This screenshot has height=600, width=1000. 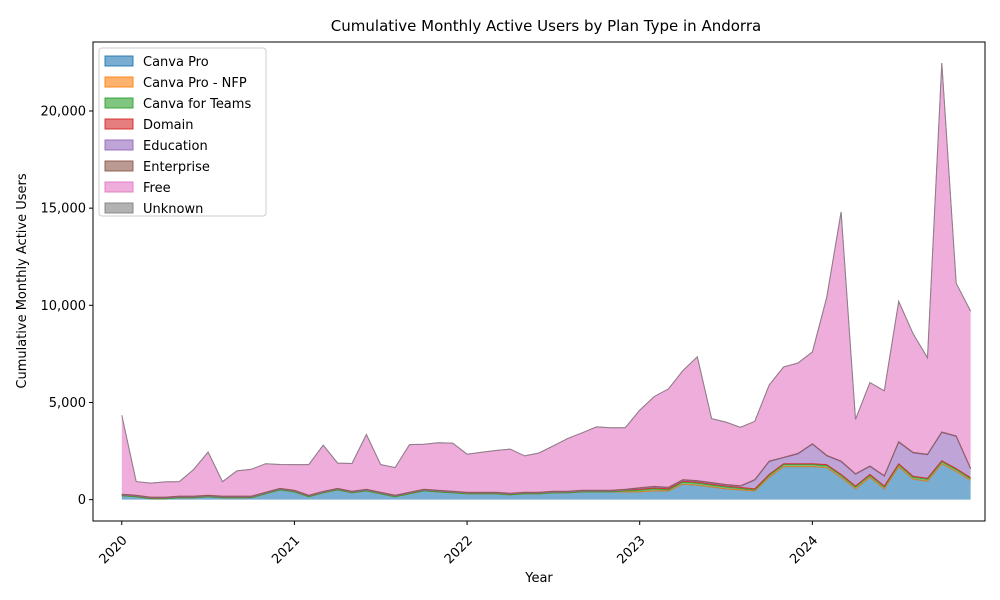 I want to click on legend-swatch-education, so click(x=119, y=145).